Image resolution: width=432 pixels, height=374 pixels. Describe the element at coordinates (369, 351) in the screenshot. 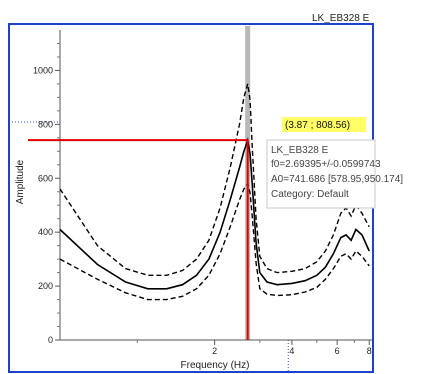

I see `x-tick-label: 8` at that location.